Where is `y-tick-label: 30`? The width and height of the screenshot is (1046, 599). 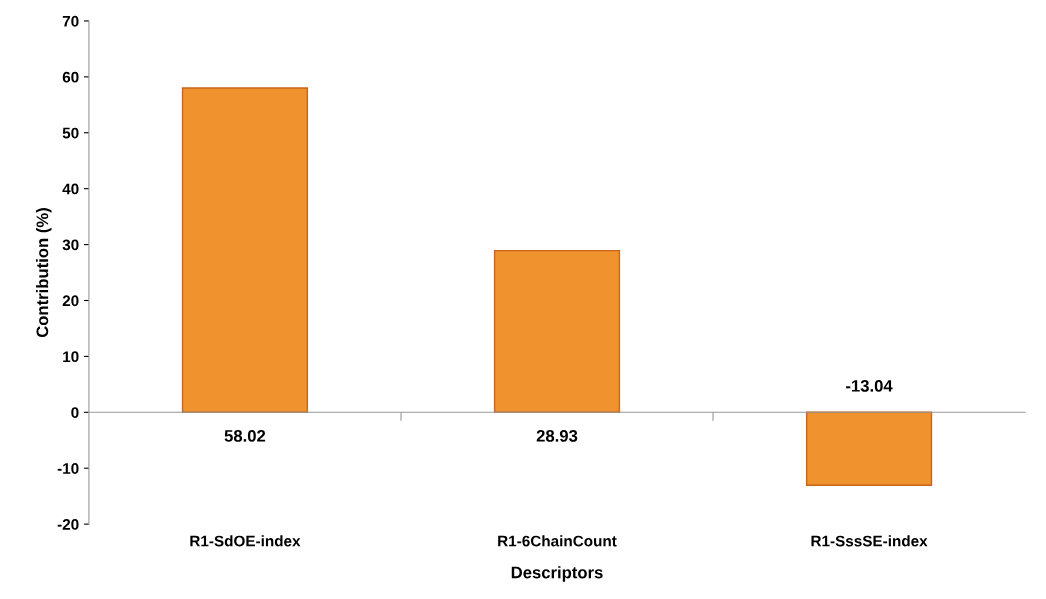 y-tick-label: 30 is located at coordinates (70, 245).